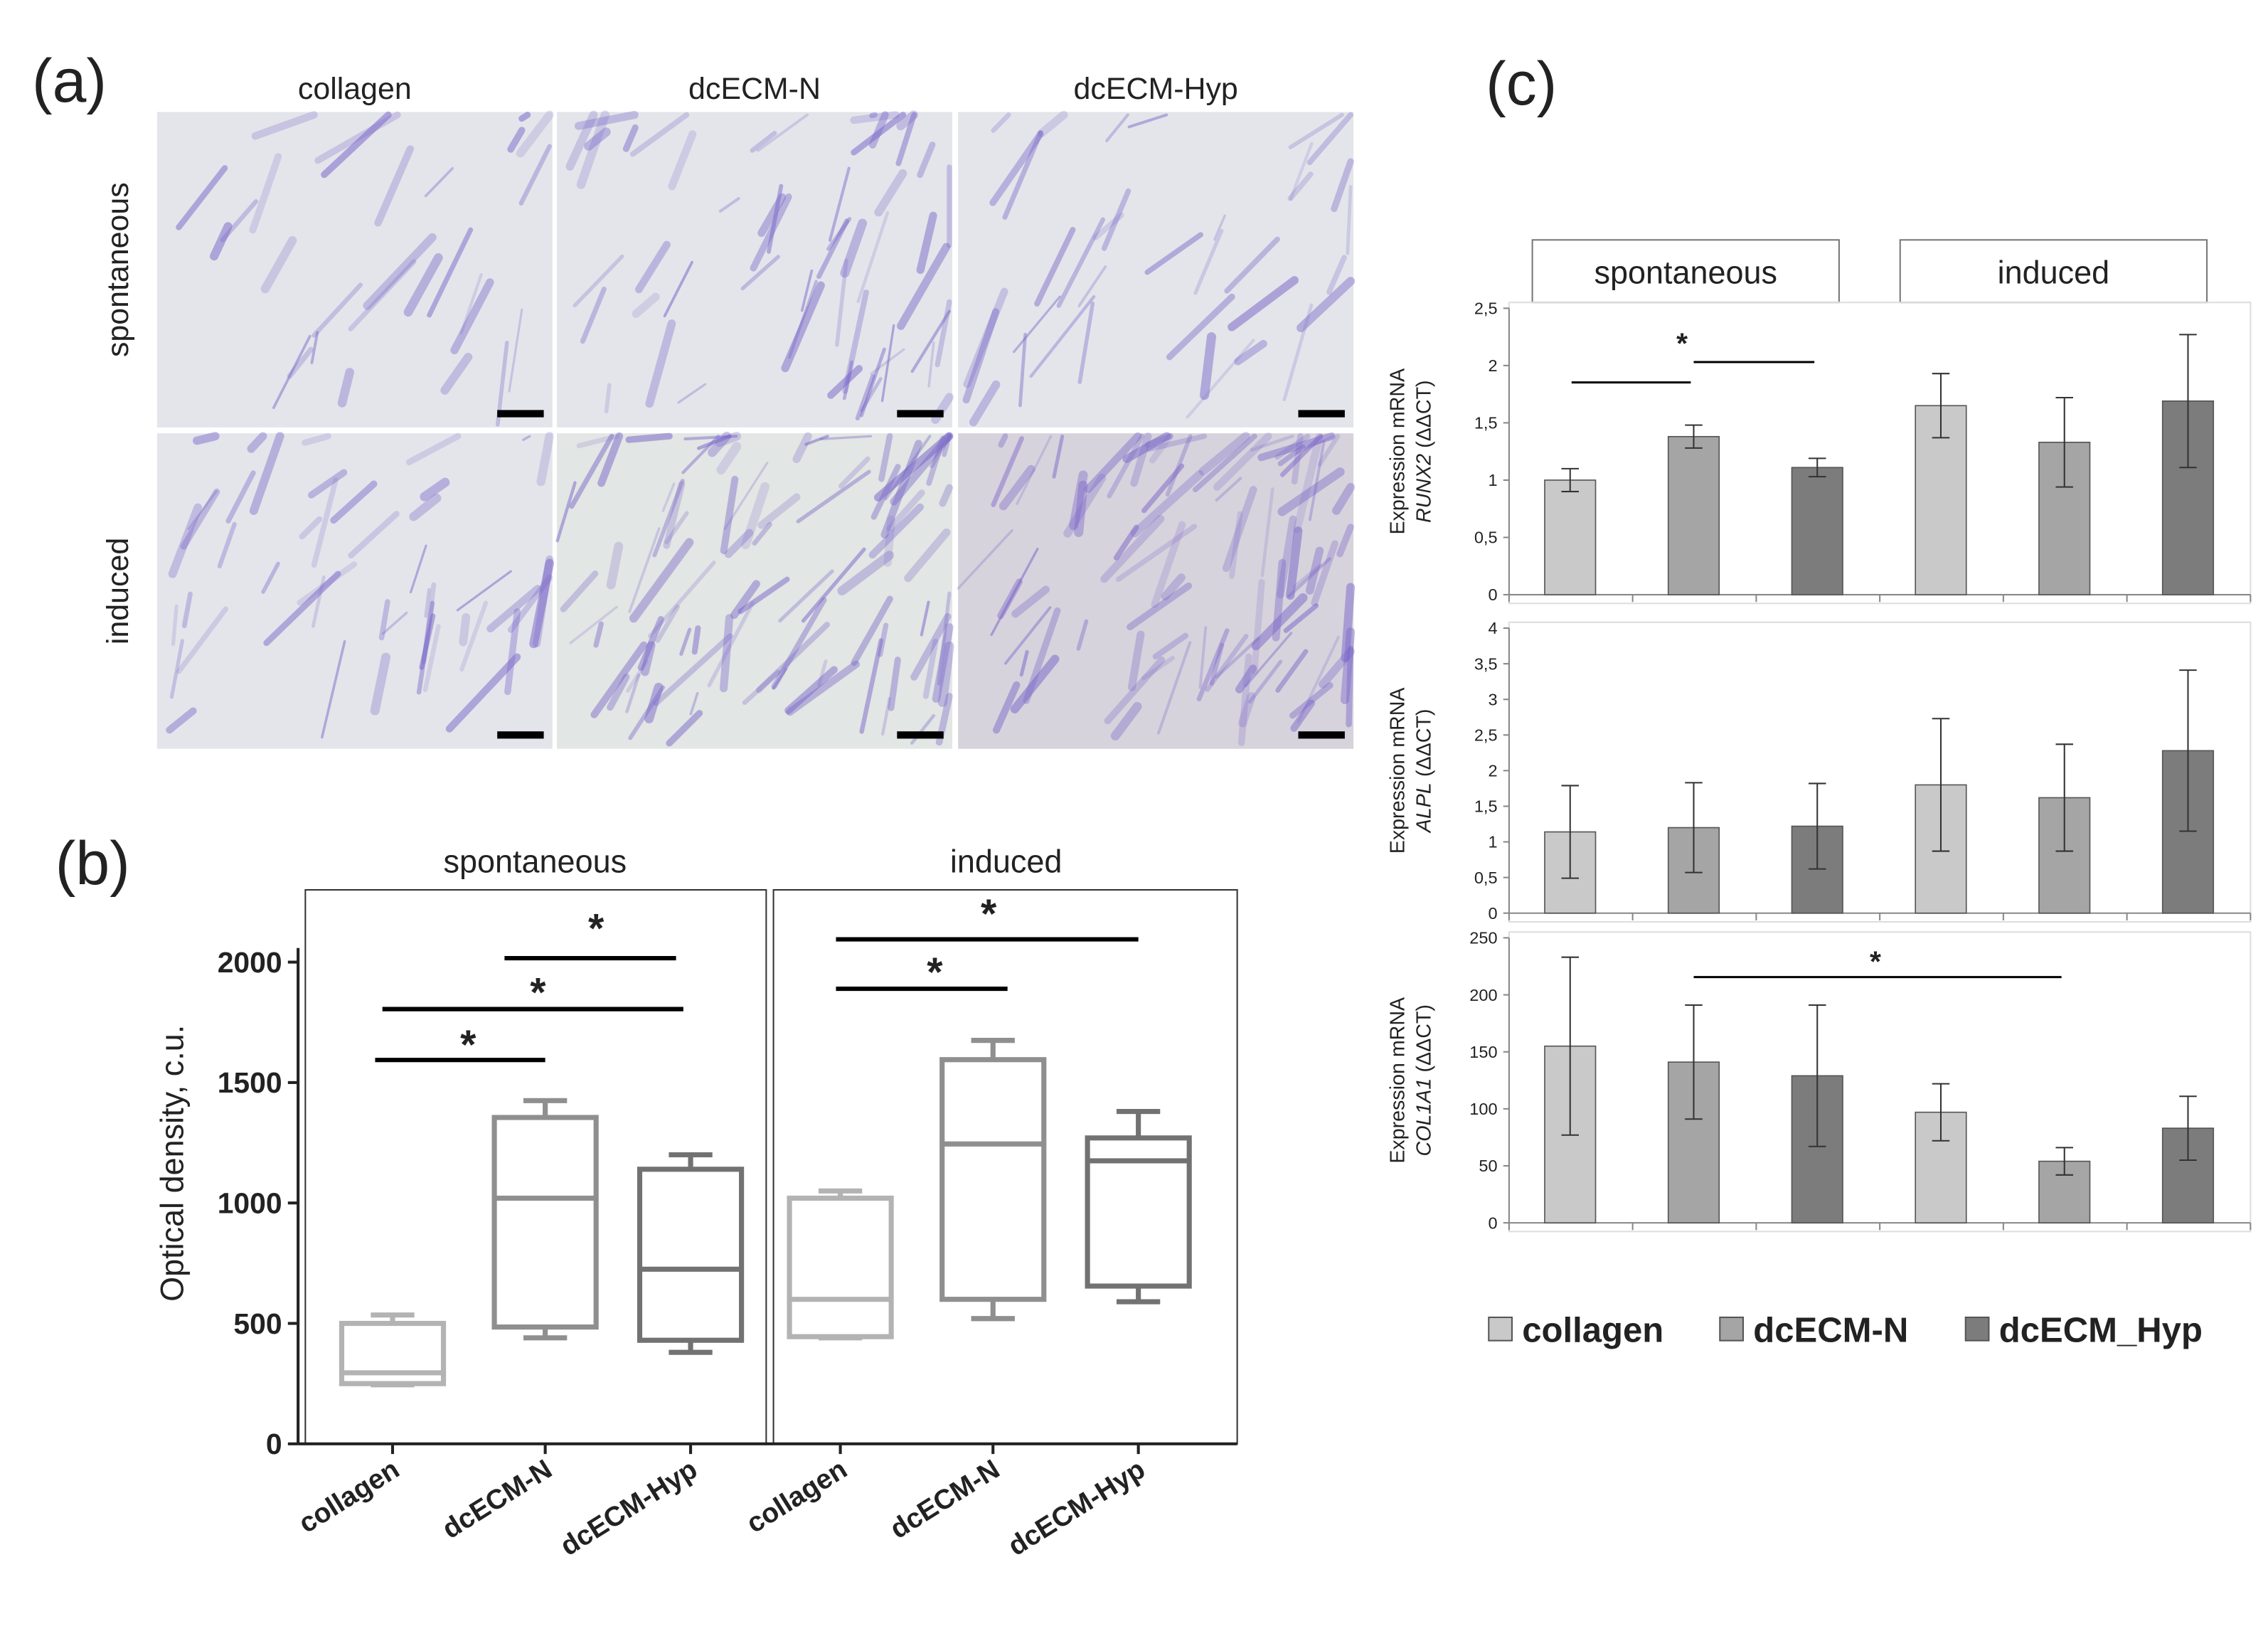 The image size is (2268, 1641). Describe the element at coordinates (1977, 1329) in the screenshot. I see `legend-swatch` at that location.